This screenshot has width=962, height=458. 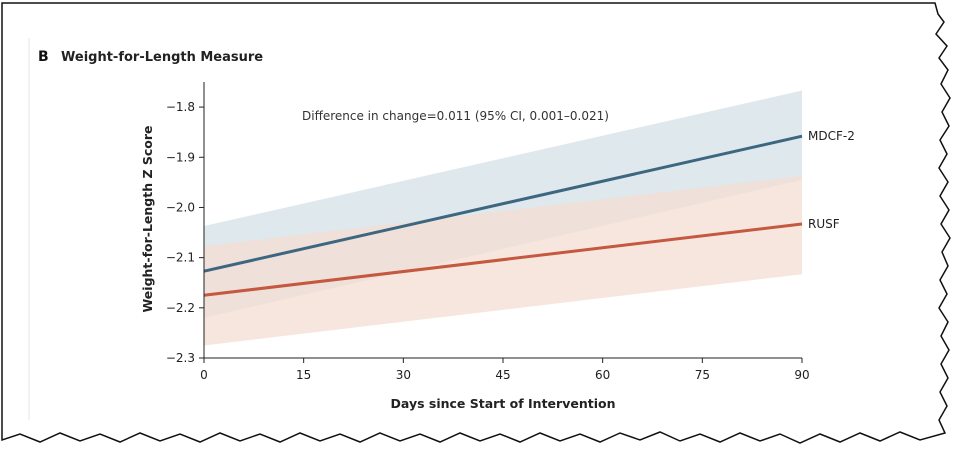 I want to click on series-line-rusf, so click(x=503, y=259).